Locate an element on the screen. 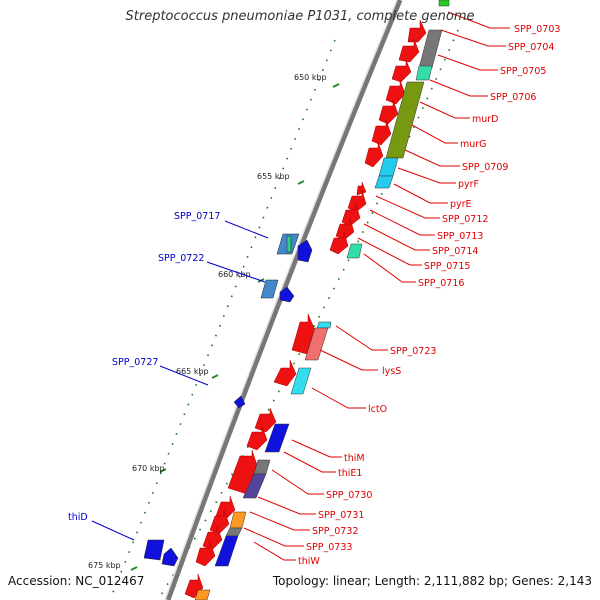 This screenshot has width=600, height=600. gene-label: SPP_0705 is located at coordinates (523, 71).